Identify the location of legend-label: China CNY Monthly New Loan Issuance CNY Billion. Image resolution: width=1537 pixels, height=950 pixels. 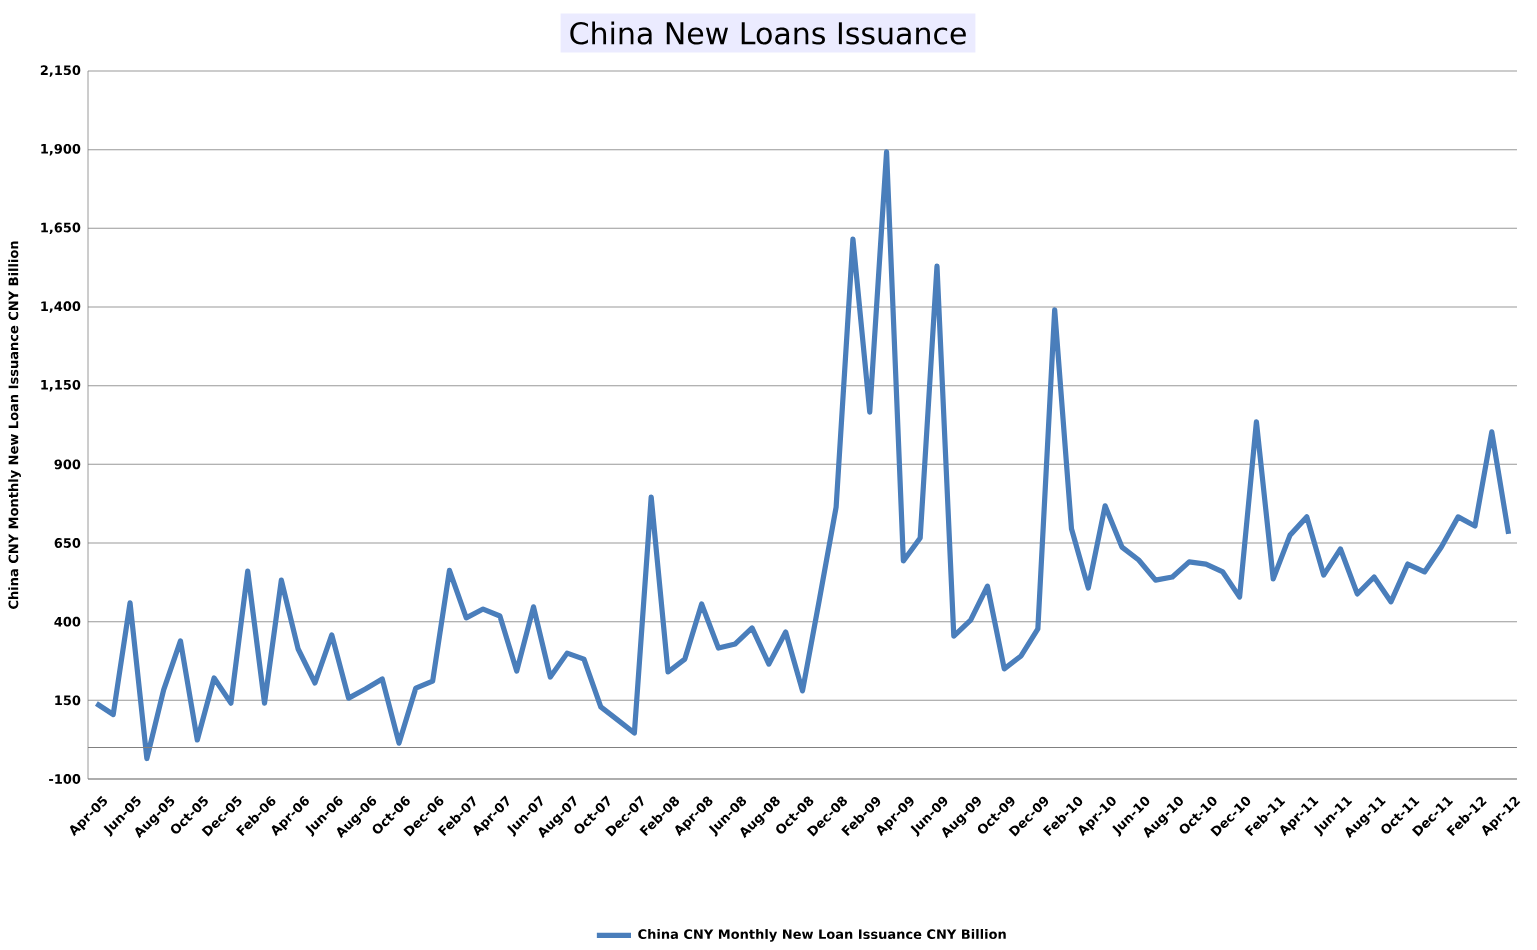
(822, 935).